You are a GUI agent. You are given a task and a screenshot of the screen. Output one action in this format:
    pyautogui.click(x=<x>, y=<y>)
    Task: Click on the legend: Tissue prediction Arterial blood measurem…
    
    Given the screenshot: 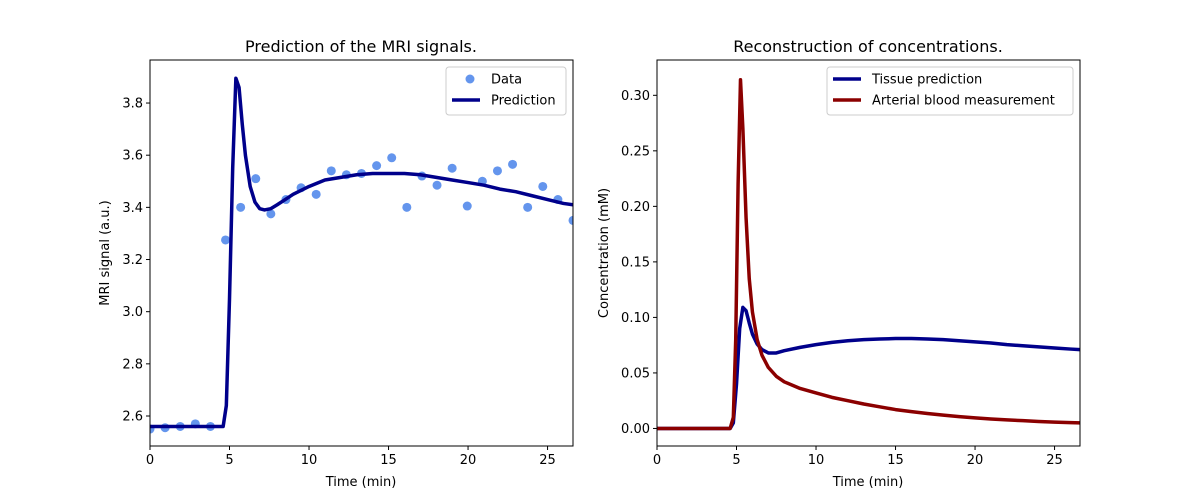 What is the action you would take?
    pyautogui.click(x=950, y=91)
    